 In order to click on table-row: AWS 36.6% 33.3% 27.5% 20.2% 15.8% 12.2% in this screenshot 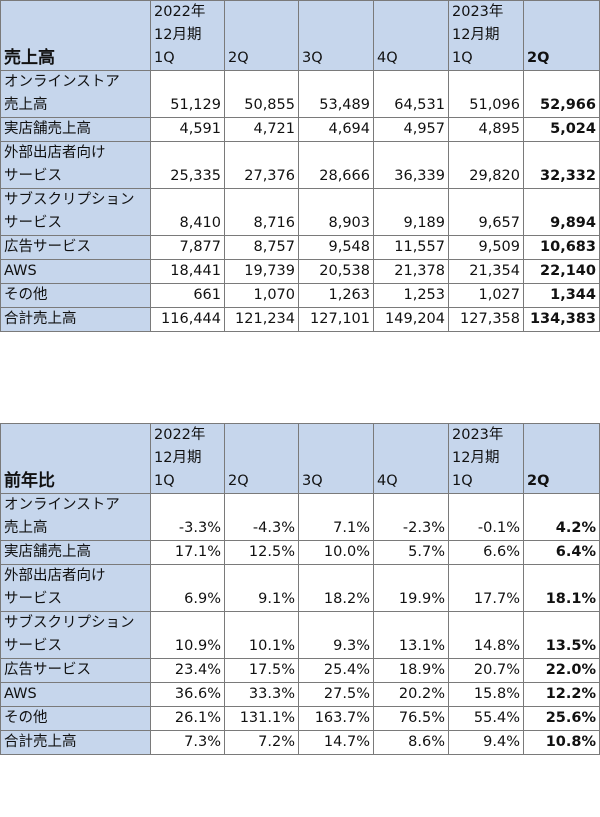, I will do `click(300, 694)`.